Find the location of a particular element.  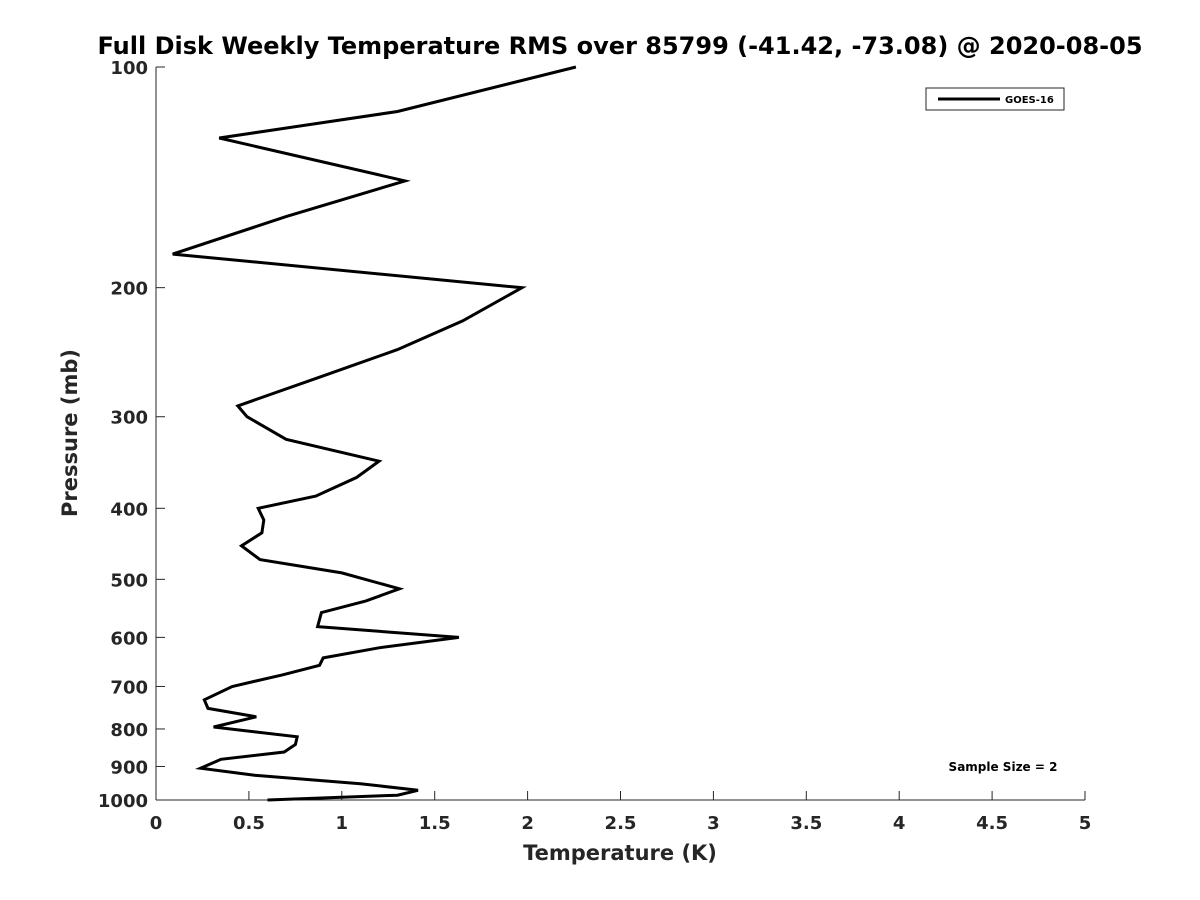

x-tick-label: 5 is located at coordinates (1085, 823).